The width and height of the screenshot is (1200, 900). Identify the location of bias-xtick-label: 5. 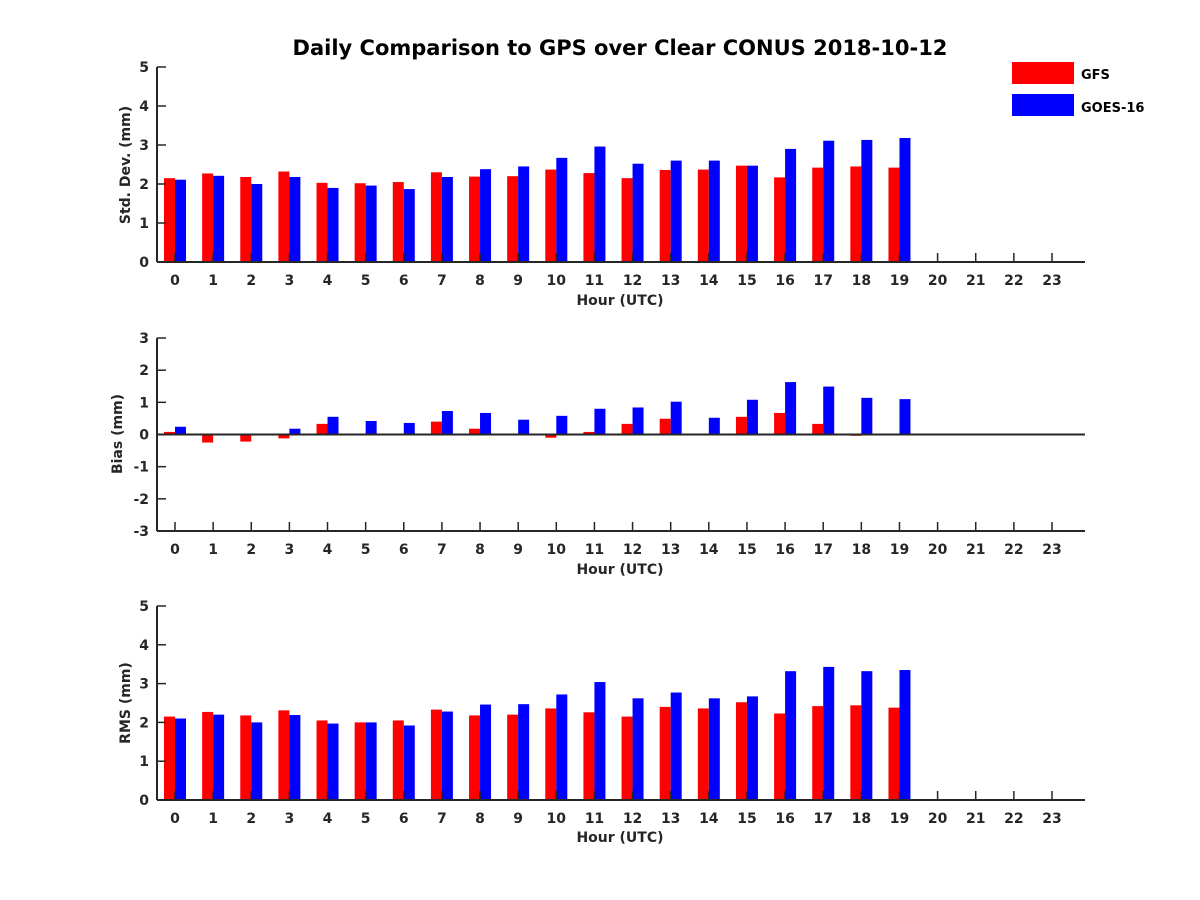
(366, 550).